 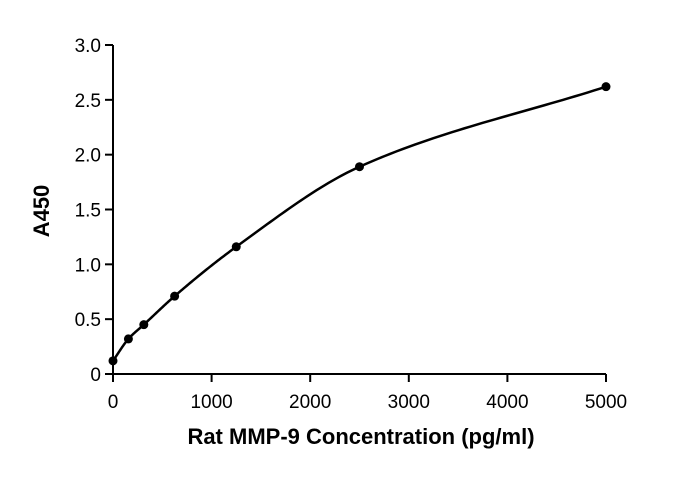 I want to click on x-tick-label: 1000, so click(x=211, y=402).